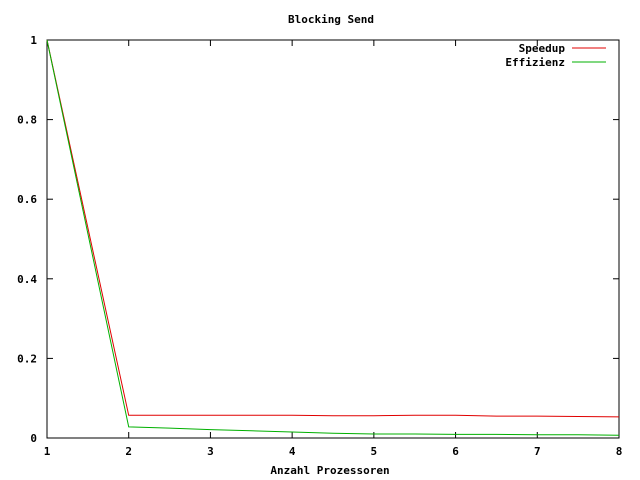 The height and width of the screenshot is (480, 640). What do you see at coordinates (535, 62) in the screenshot?
I see `legend-label-effizienz: Effizienz` at bounding box center [535, 62].